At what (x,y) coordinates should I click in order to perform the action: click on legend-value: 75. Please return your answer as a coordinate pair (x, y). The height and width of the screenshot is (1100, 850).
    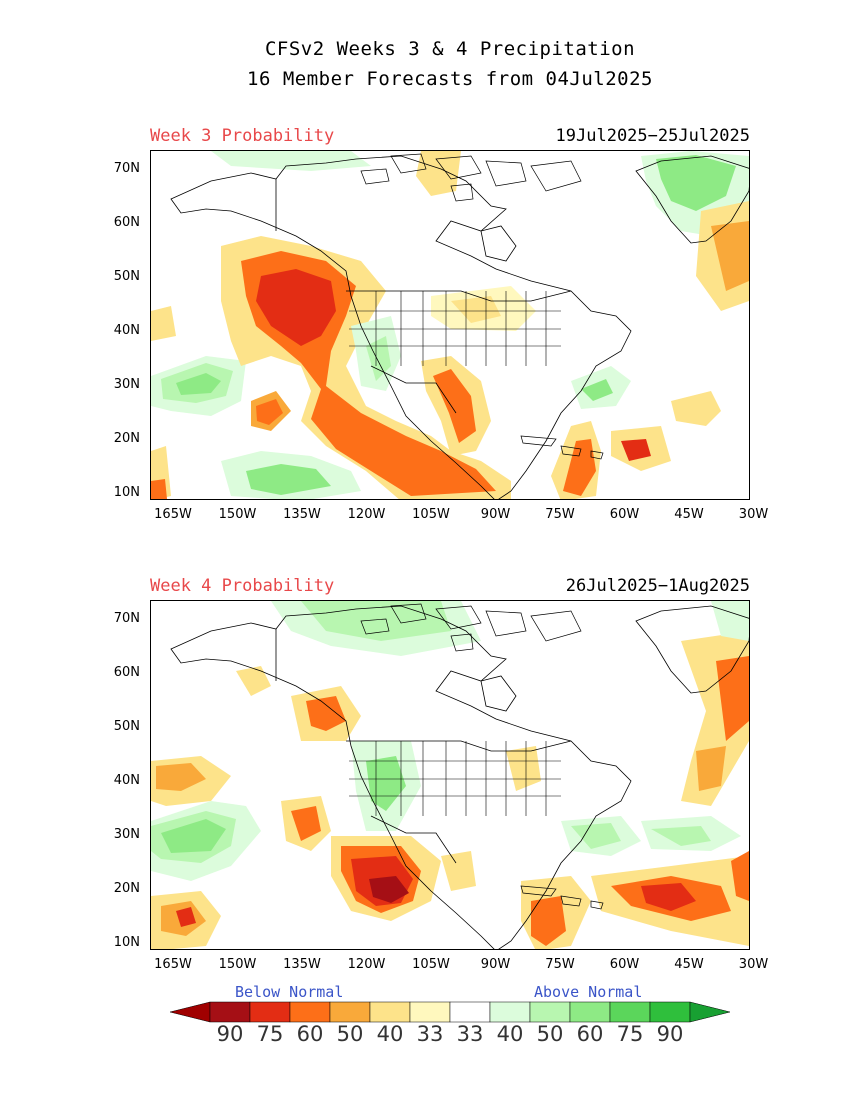
    Looking at the image, I should click on (630, 1034).